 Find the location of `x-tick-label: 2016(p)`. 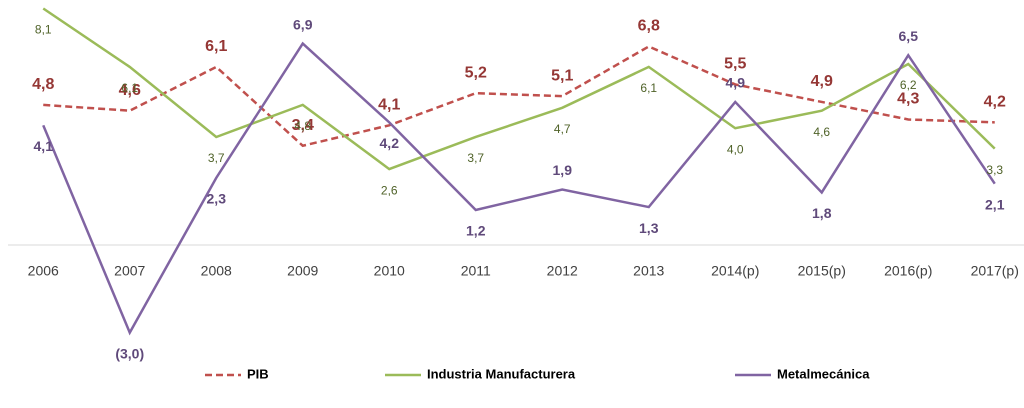

x-tick-label: 2016(p) is located at coordinates (908, 271).